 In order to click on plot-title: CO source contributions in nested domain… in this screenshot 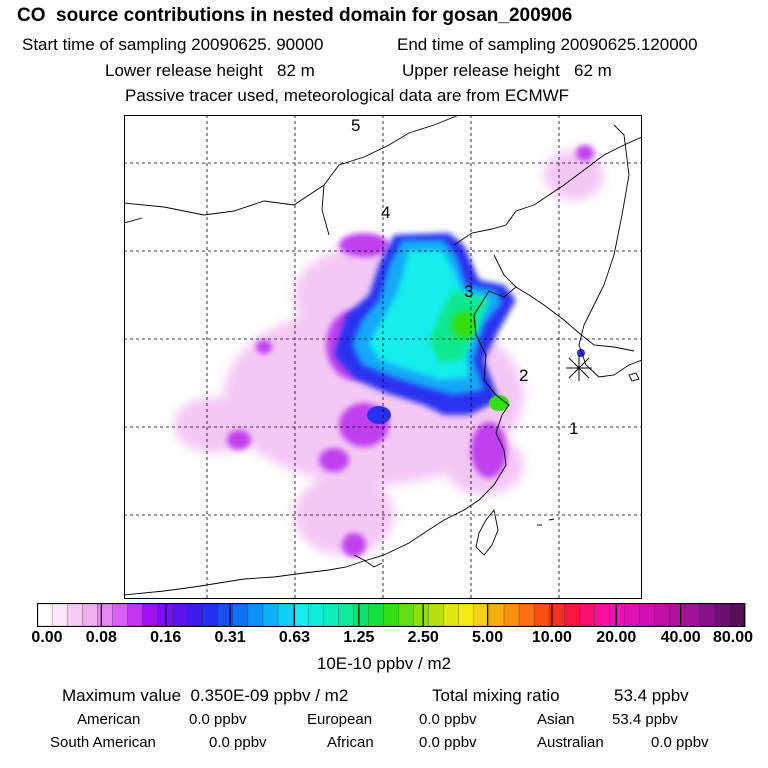, I will do `click(295, 15)`.